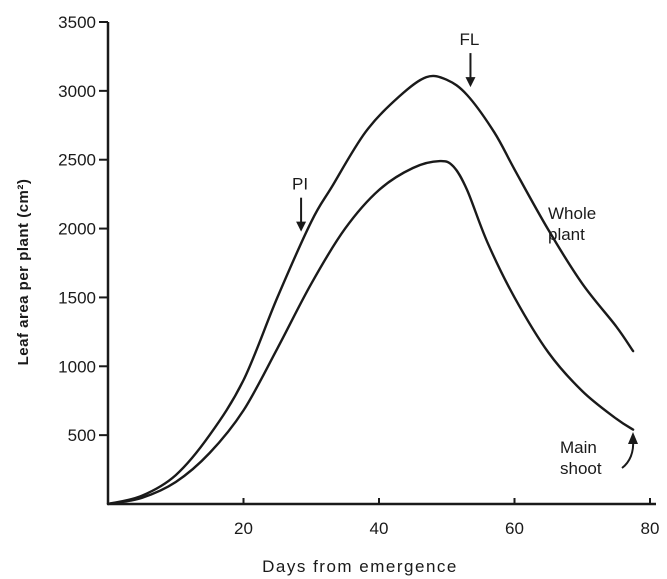 The width and height of the screenshot is (667, 579). I want to click on x-ticks: 20 40 60 80, so click(446, 518).